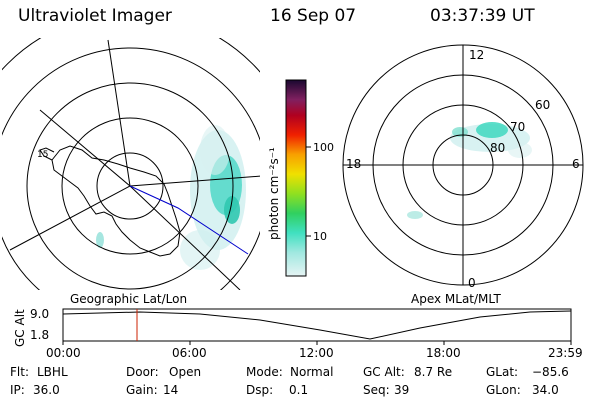  What do you see at coordinates (128, 299) in the screenshot?
I see `left-map-label: Geographic Lat/Lon` at bounding box center [128, 299].